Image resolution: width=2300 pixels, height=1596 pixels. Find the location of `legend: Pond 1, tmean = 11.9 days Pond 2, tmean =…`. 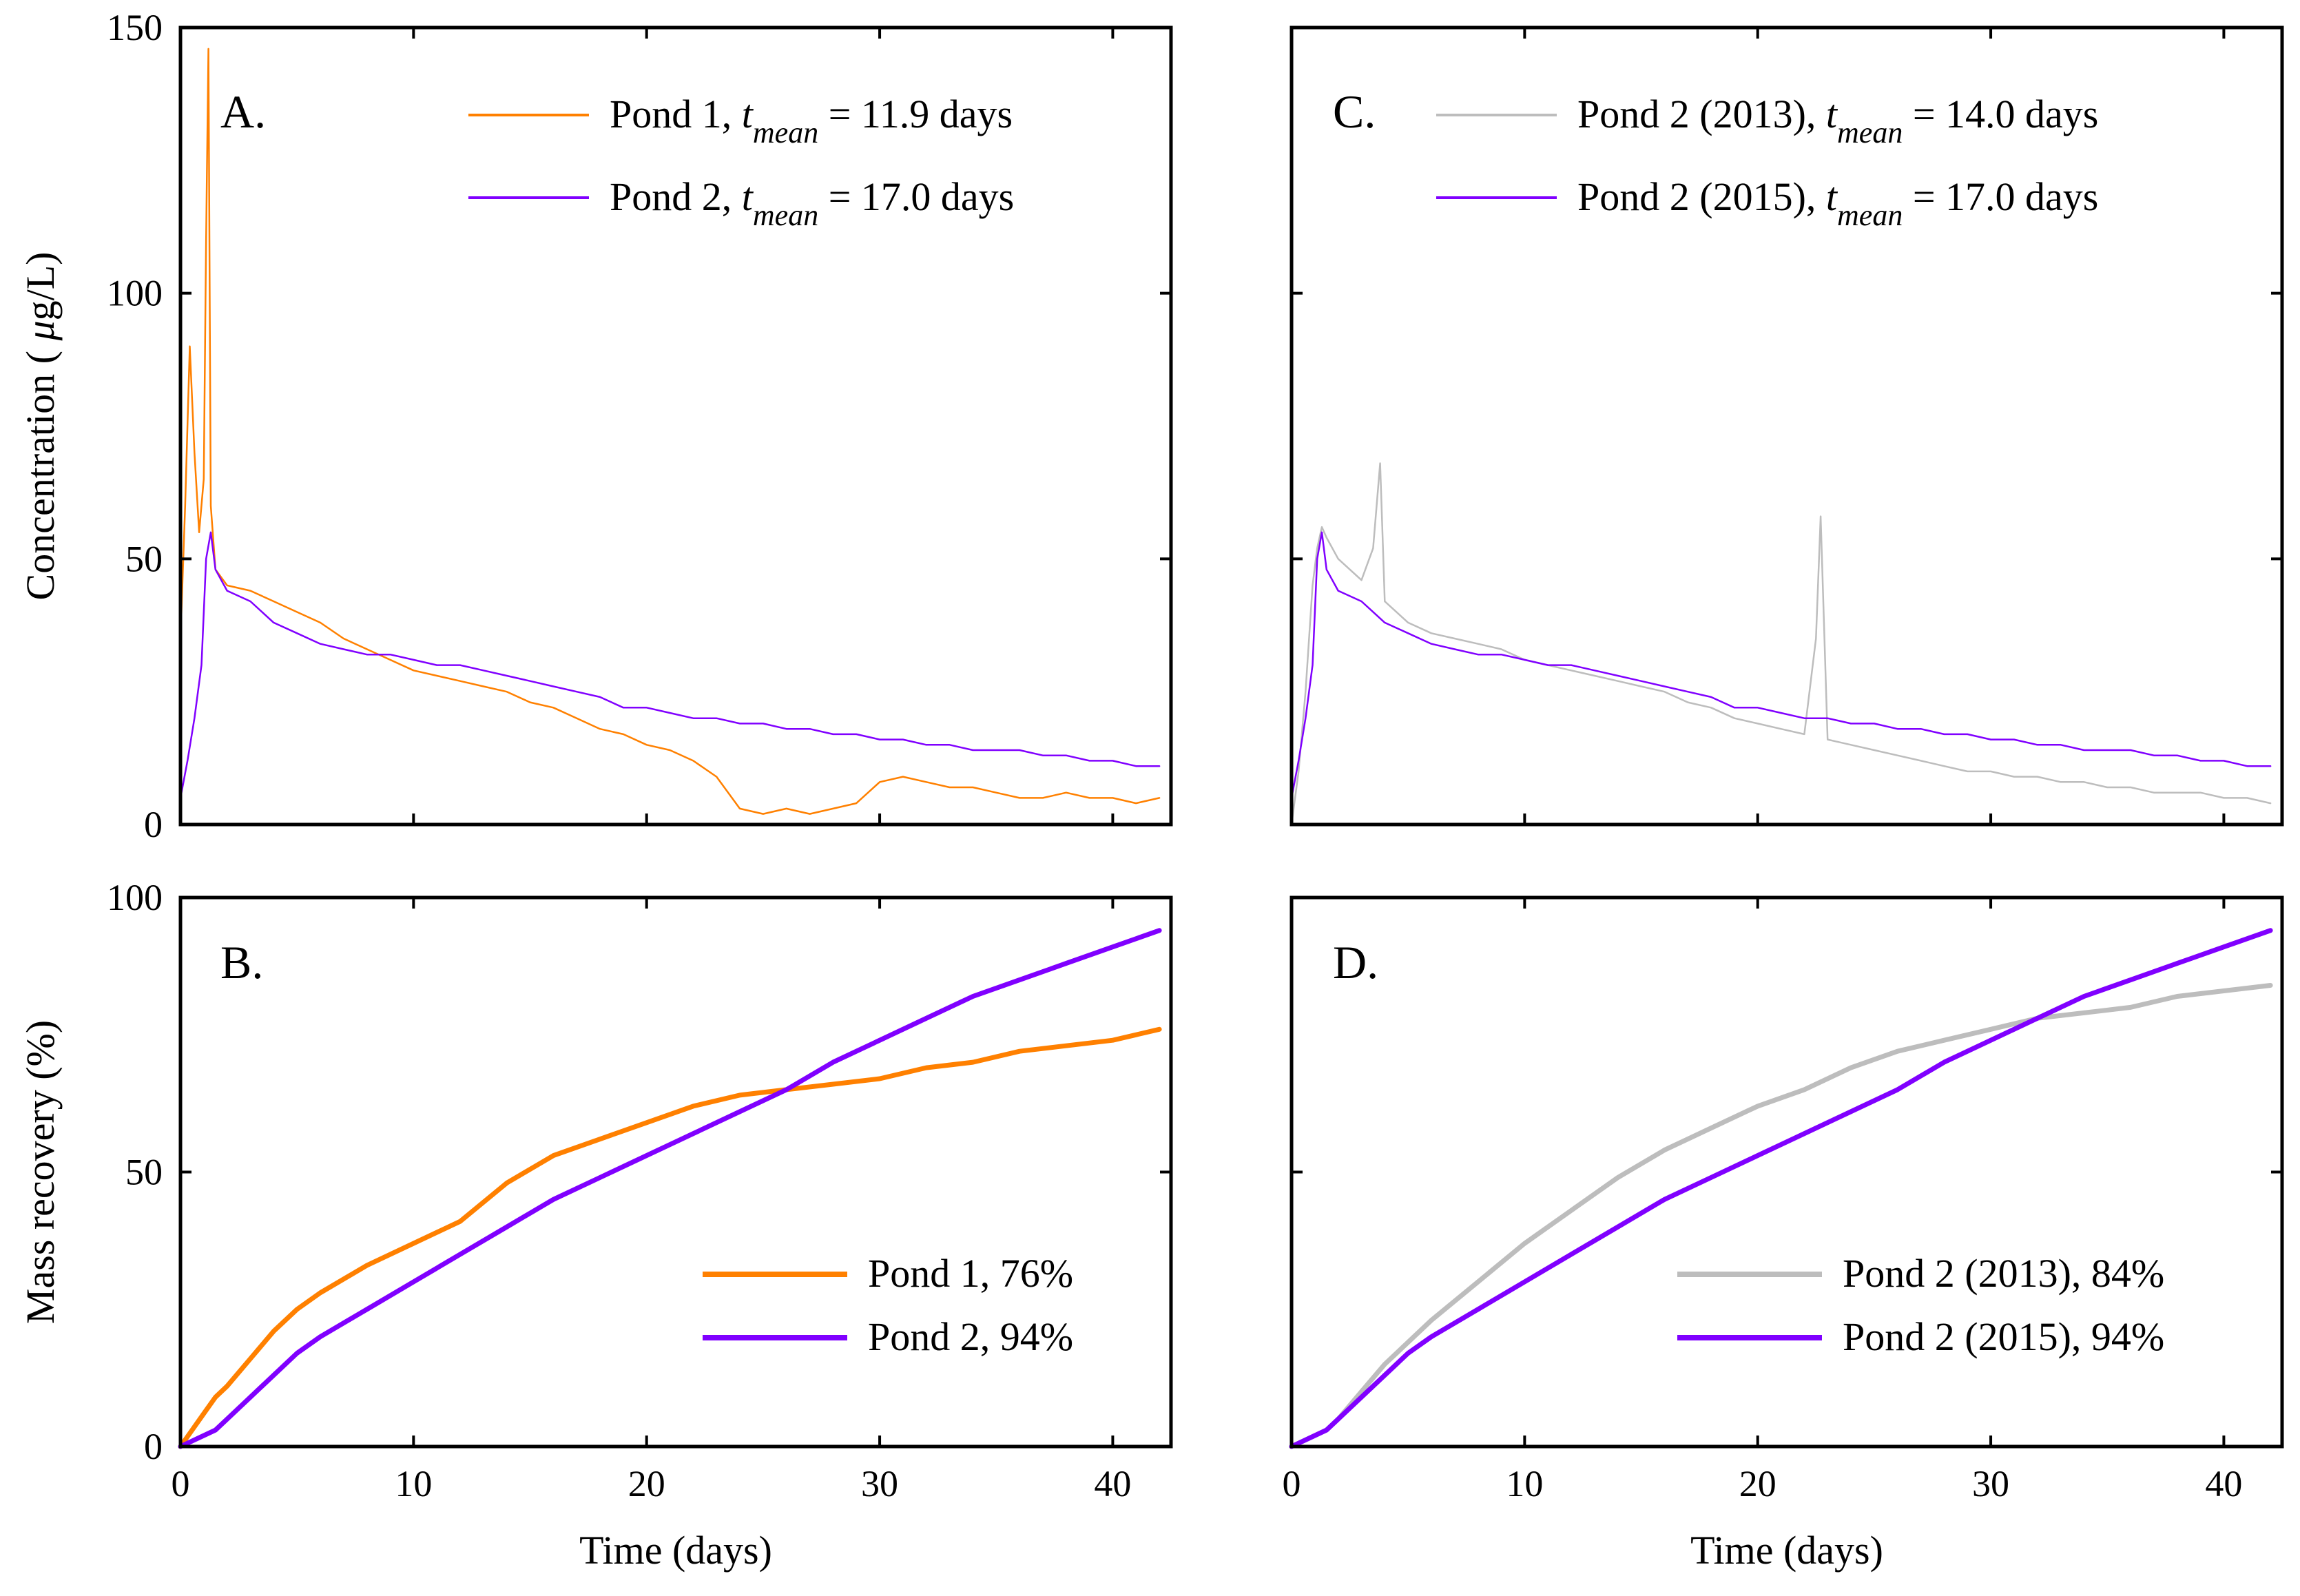

legend: Pond 1, tmean = 11.9 days Pond 2, tmean =… is located at coordinates (741, 162).